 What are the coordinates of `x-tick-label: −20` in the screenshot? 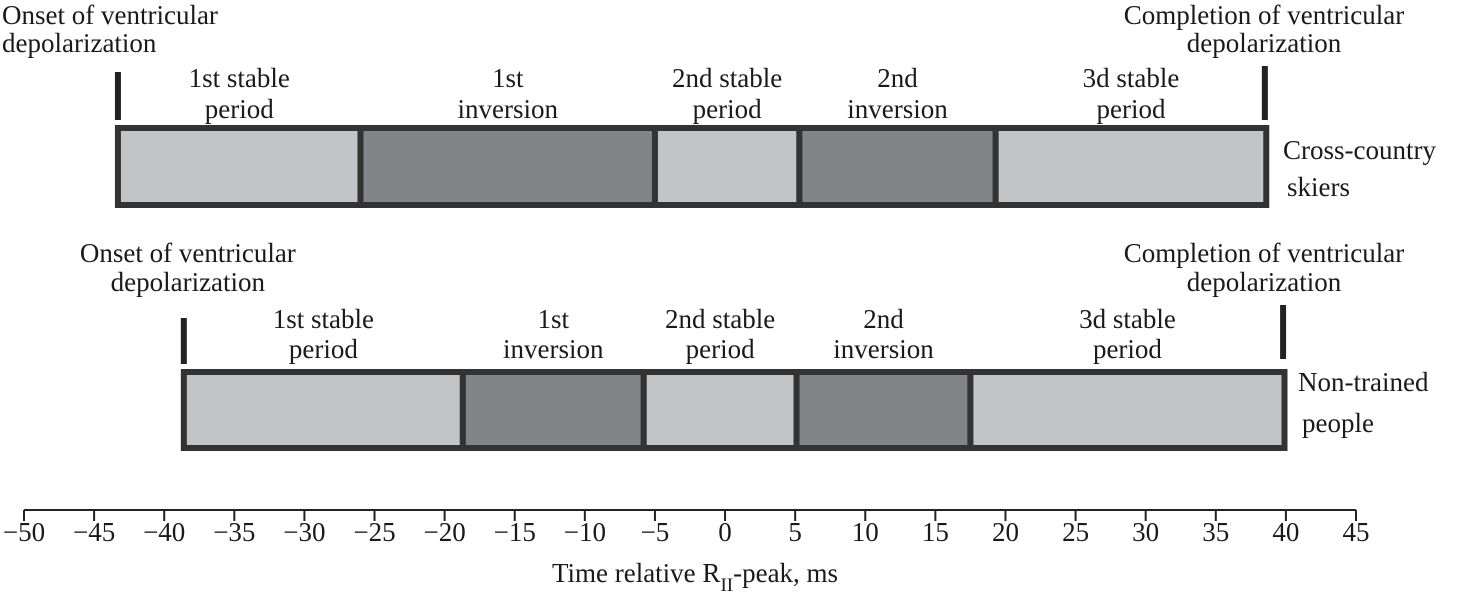 It's located at (445, 532).